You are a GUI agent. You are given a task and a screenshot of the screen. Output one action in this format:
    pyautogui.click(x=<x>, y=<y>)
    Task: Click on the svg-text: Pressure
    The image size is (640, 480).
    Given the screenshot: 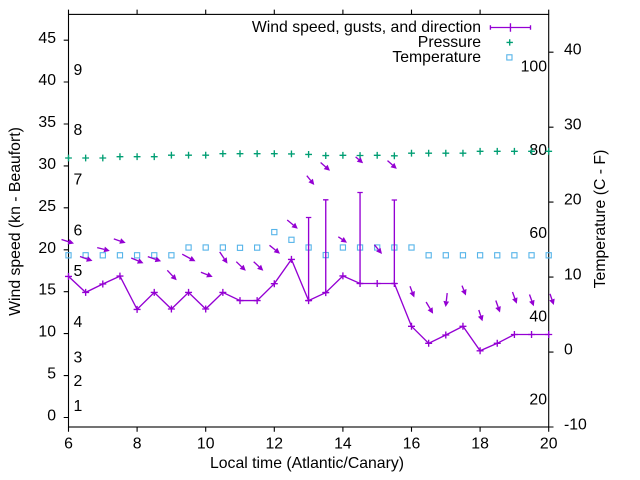 What is the action you would take?
    pyautogui.click(x=449, y=42)
    